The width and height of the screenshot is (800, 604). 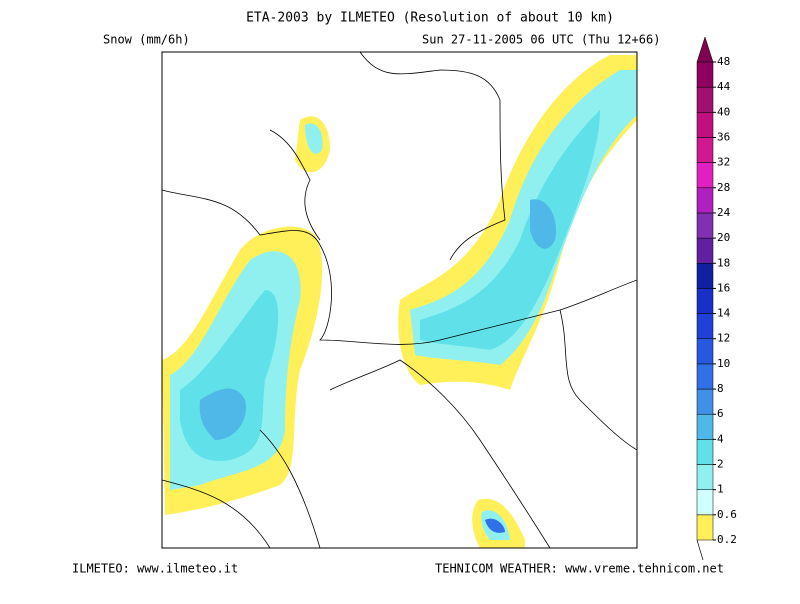 I want to click on footer-left: ILMETEO: www.ilmeteo.it, so click(x=155, y=569).